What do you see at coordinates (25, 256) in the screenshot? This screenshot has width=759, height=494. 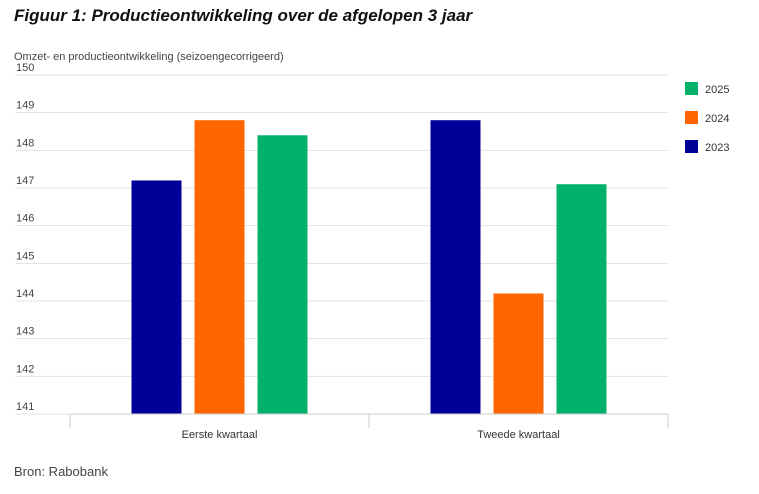 I see `y-tick-label: 145` at bounding box center [25, 256].